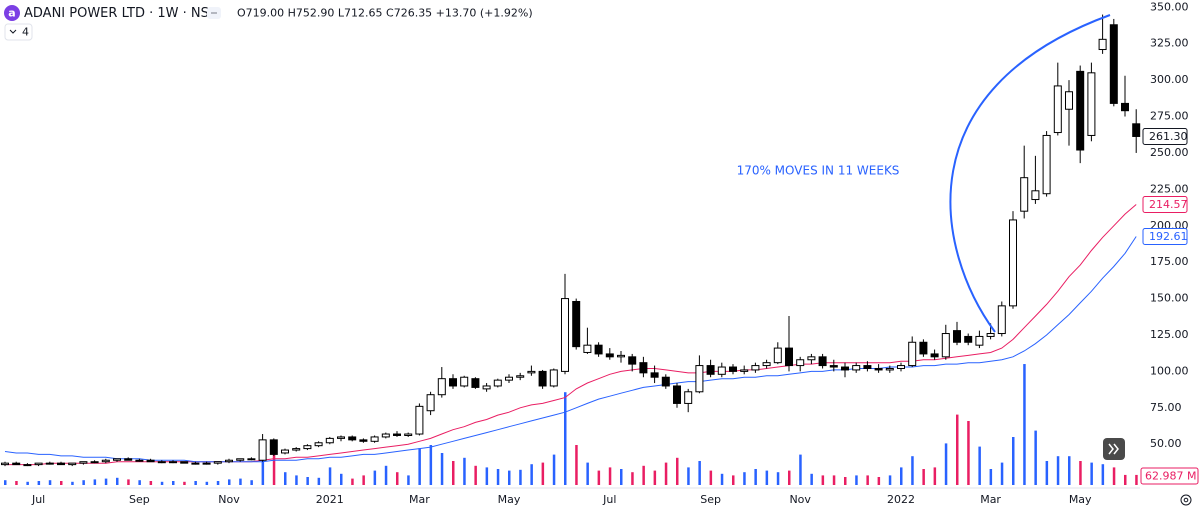 This screenshot has height=515, width=1200. What do you see at coordinates (800, 499) in the screenshot?
I see `x-tick-label: Nov` at bounding box center [800, 499].